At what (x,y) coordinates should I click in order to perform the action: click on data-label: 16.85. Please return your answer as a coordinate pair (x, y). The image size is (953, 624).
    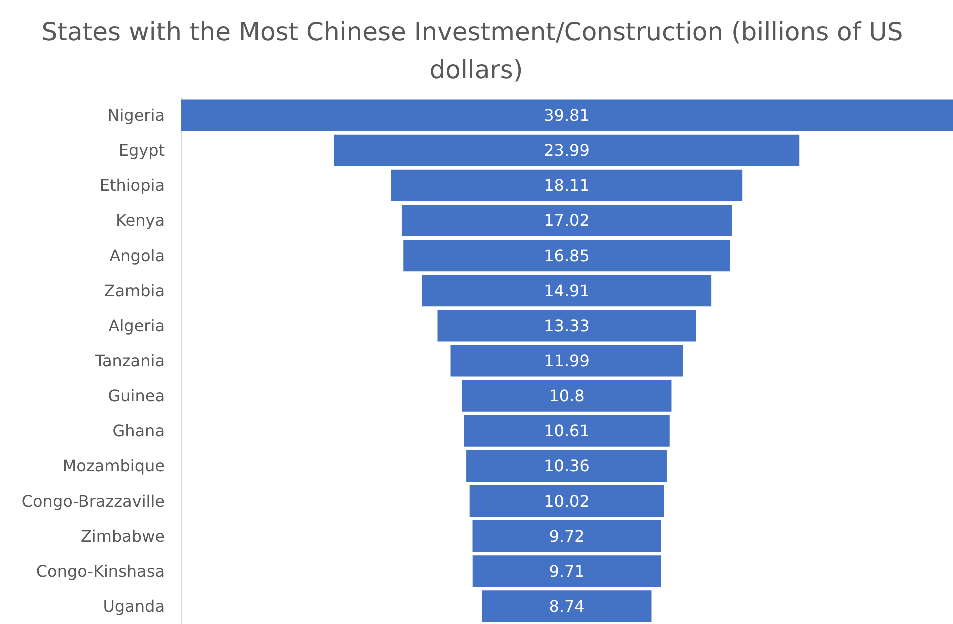
    Looking at the image, I should click on (567, 256).